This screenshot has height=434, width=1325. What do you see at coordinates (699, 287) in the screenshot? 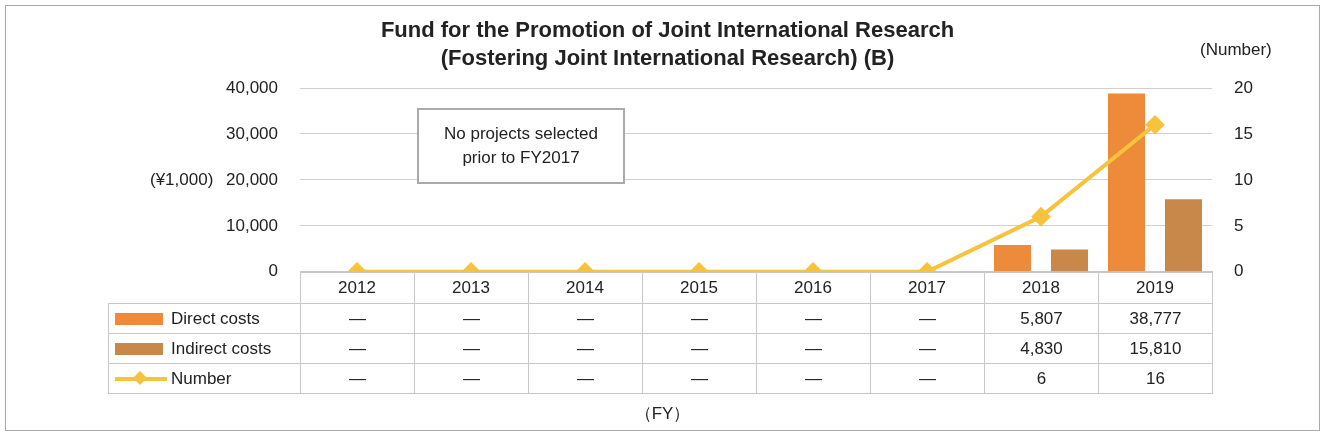
I see `x-tick-label: 2015` at bounding box center [699, 287].